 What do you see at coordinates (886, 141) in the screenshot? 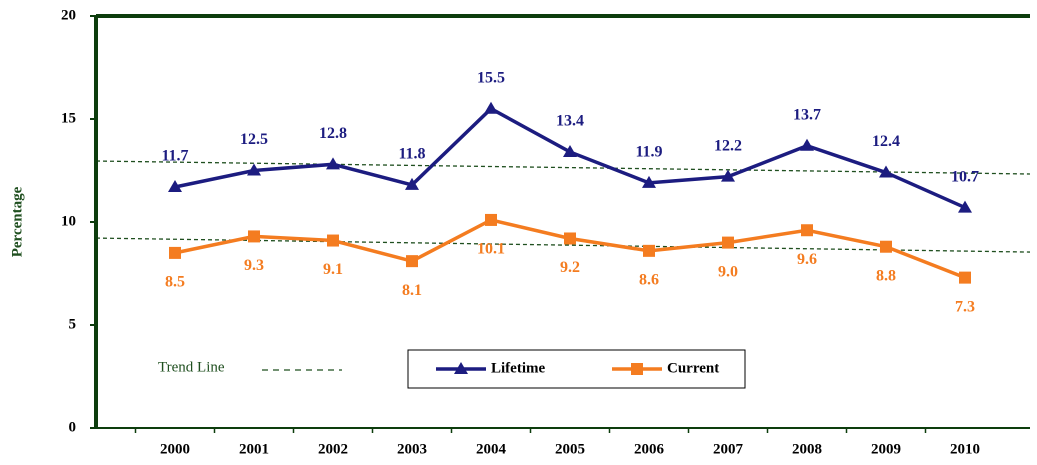
I see `data-label: 12.4` at bounding box center [886, 141].